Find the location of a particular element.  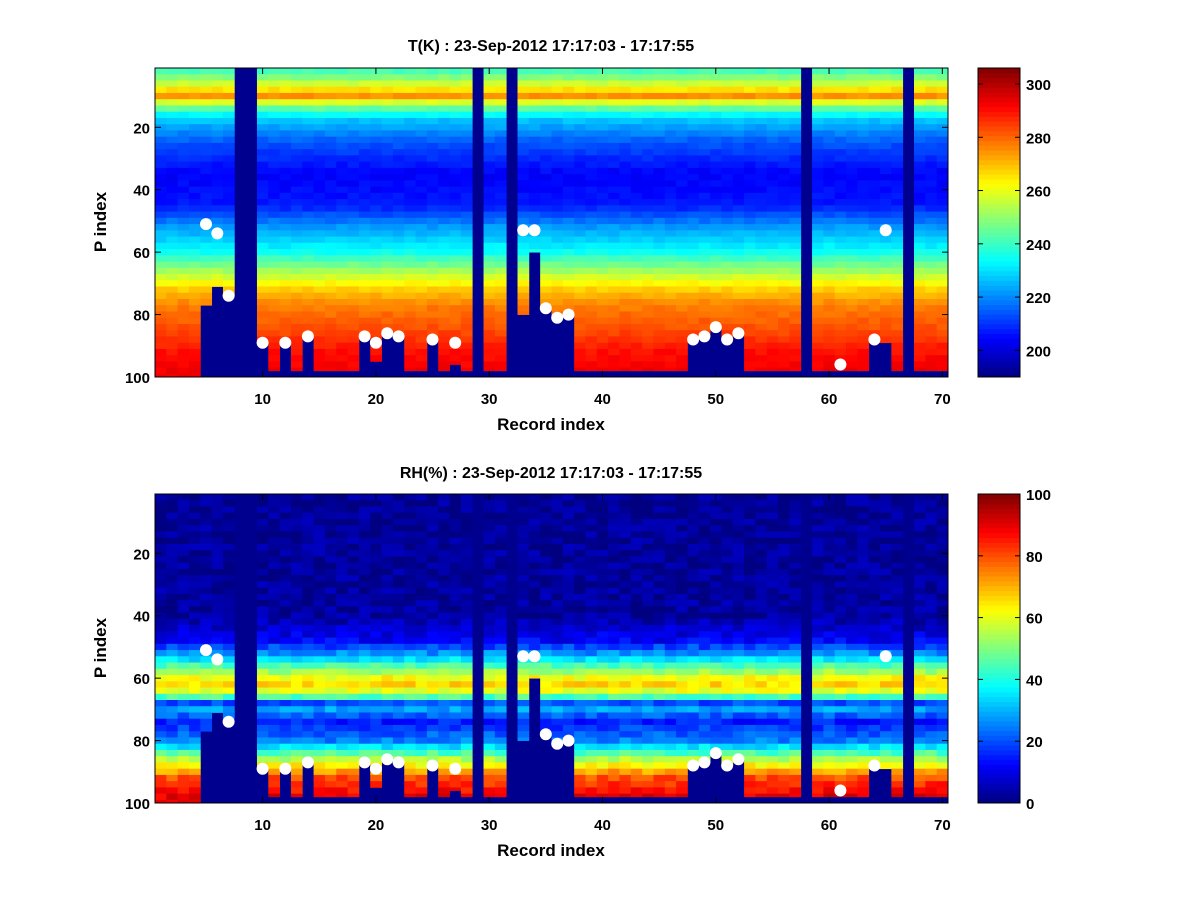

temperature-x-label: Record index is located at coordinates (551, 424).